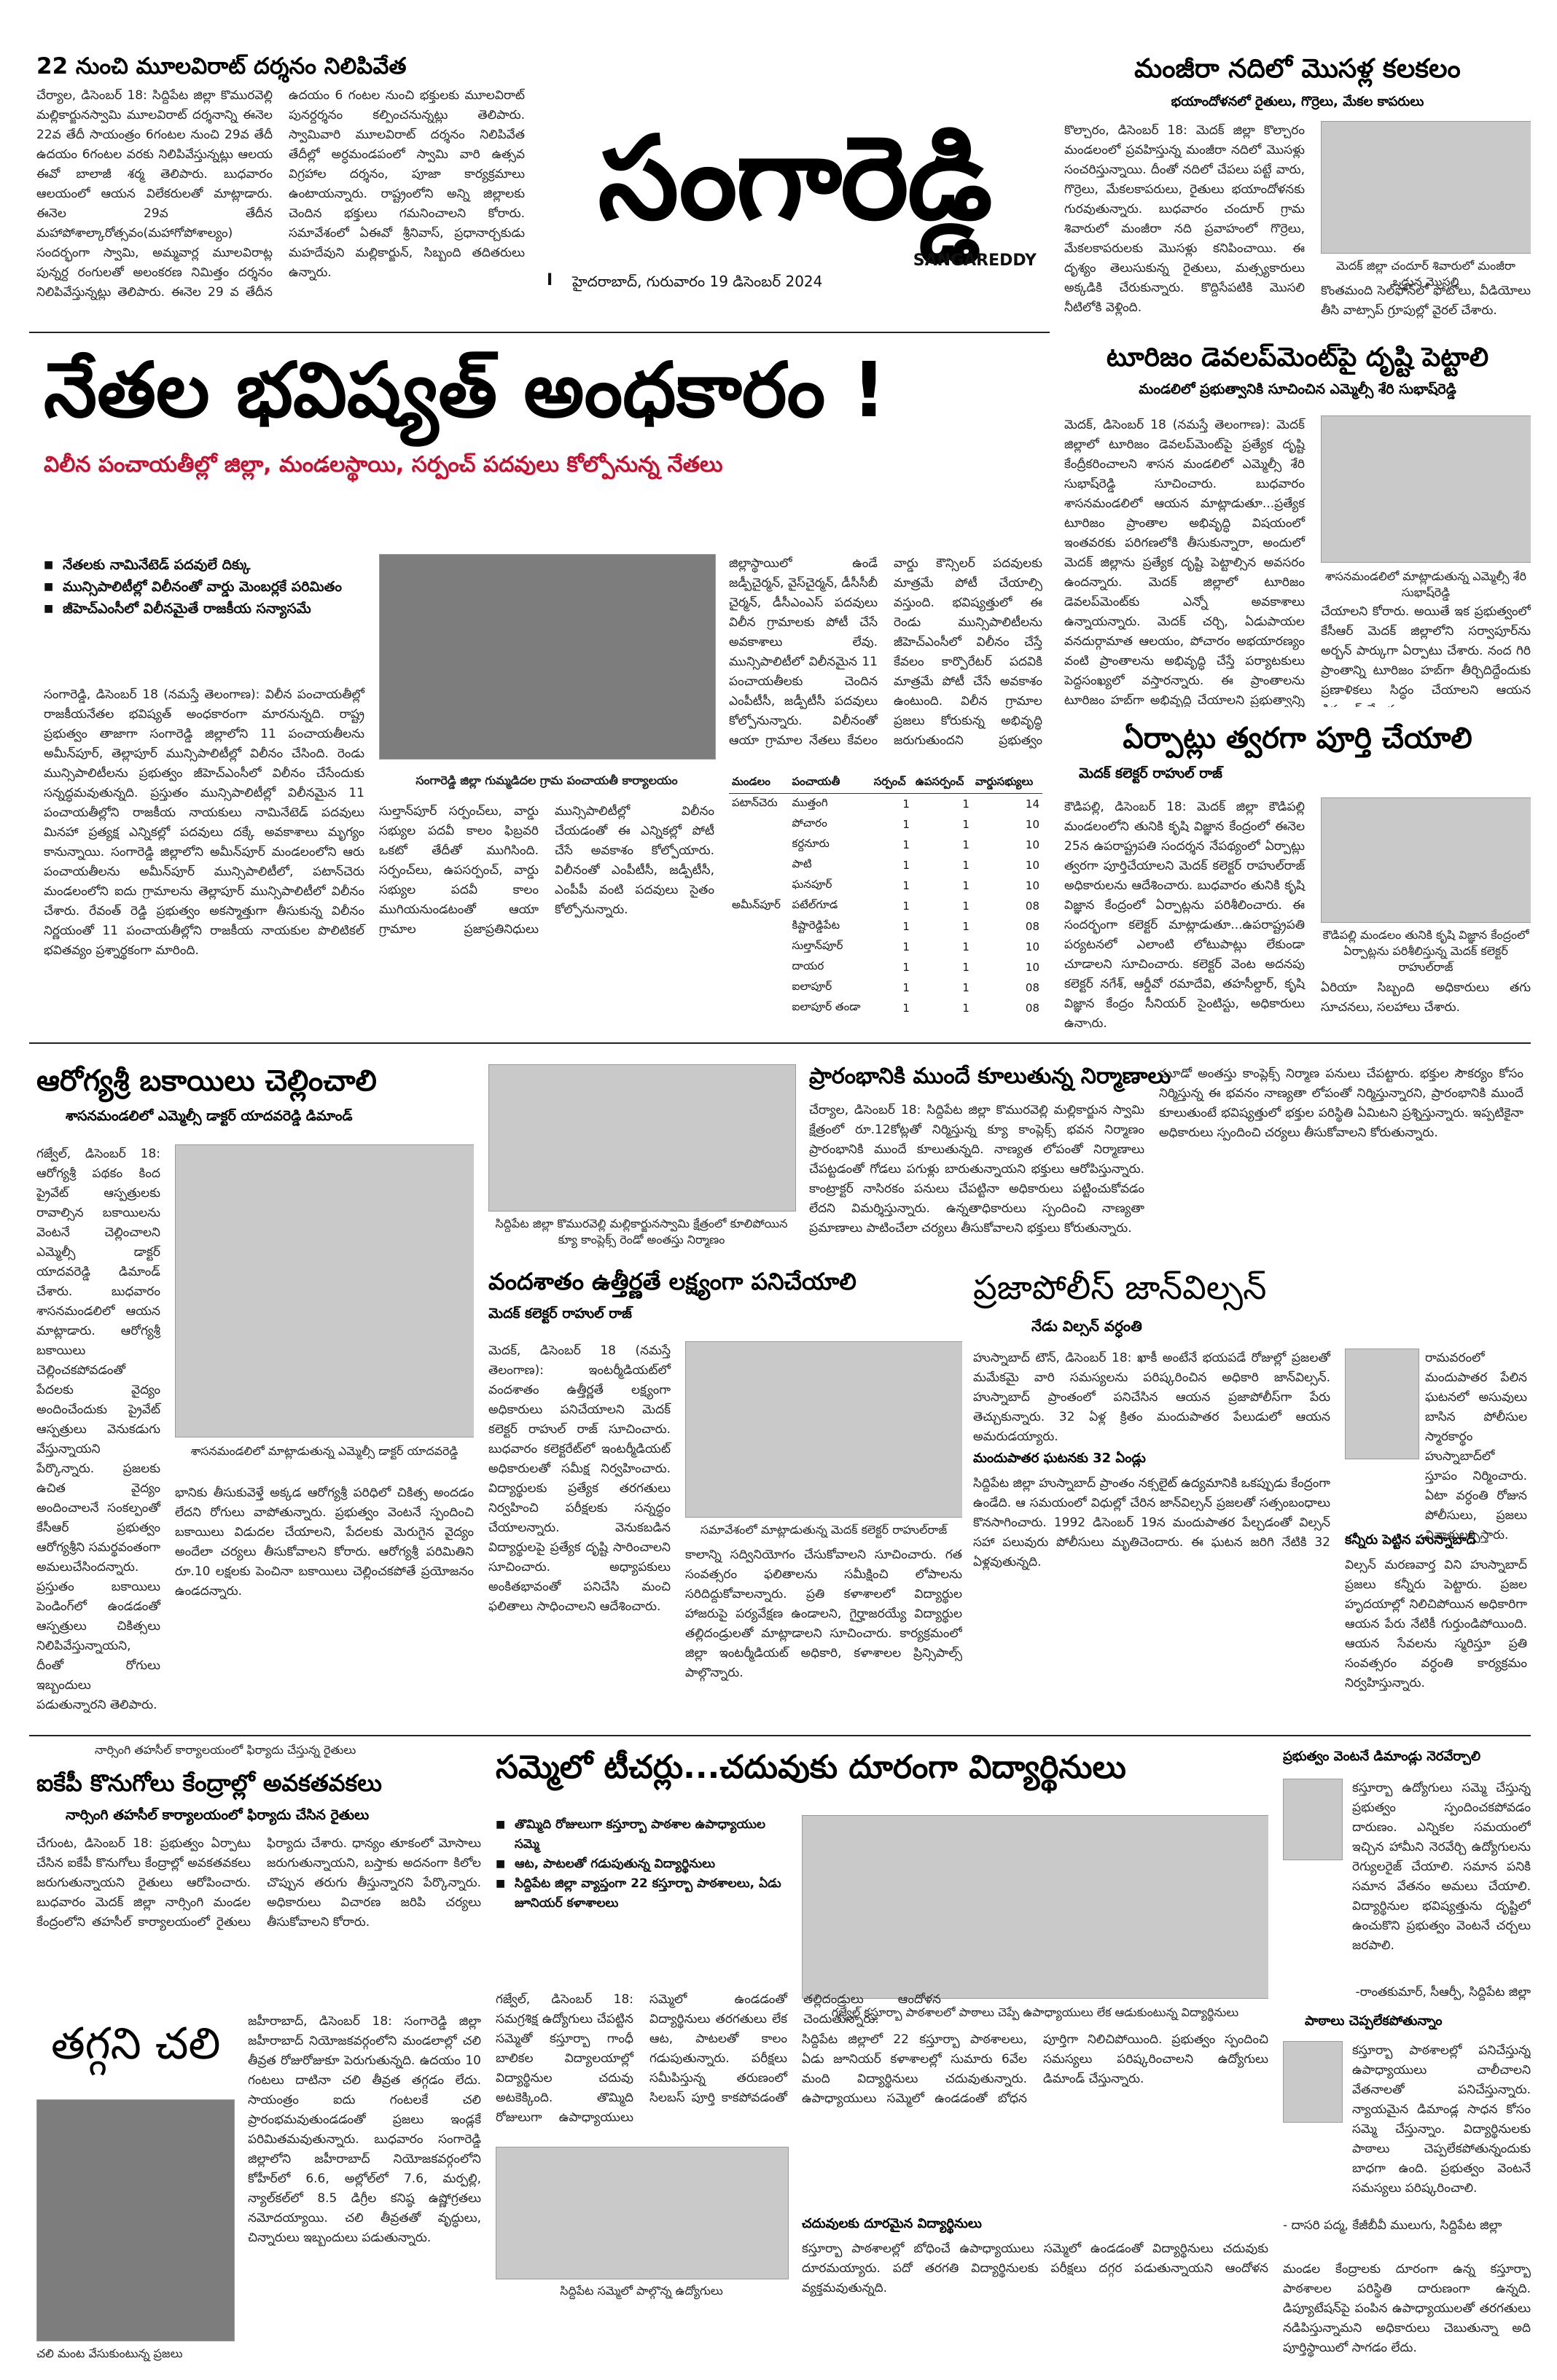 This screenshot has height=2380, width=1557. What do you see at coordinates (816, 925) in the screenshot?
I see `table-cell: కిష్టారెడ్డిపేట` at bounding box center [816, 925].